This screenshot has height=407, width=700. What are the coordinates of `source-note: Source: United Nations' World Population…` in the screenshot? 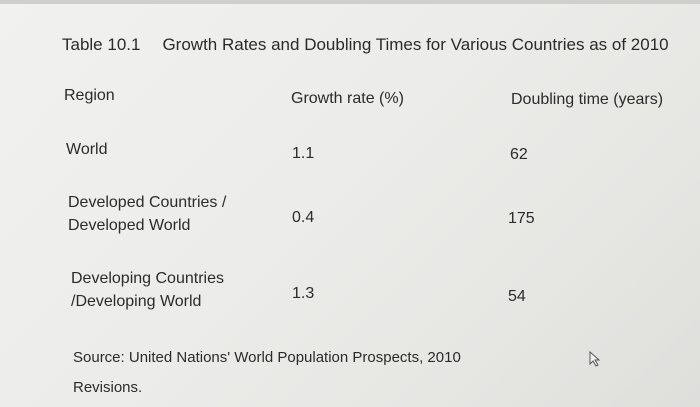 It's located at (267, 372).